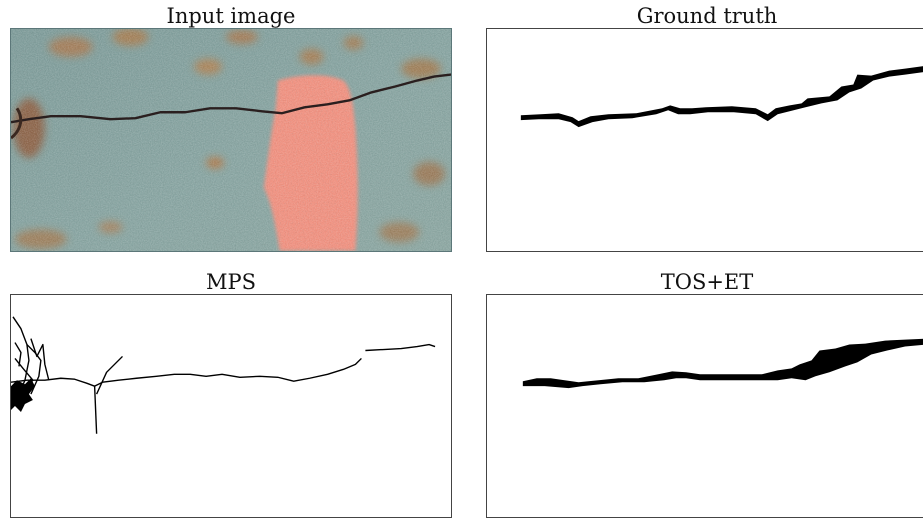 Image resolution: width=923 pixels, height=518 pixels. What do you see at coordinates (707, 282) in the screenshot?
I see `tos-et-caption: TOS+ET` at bounding box center [707, 282].